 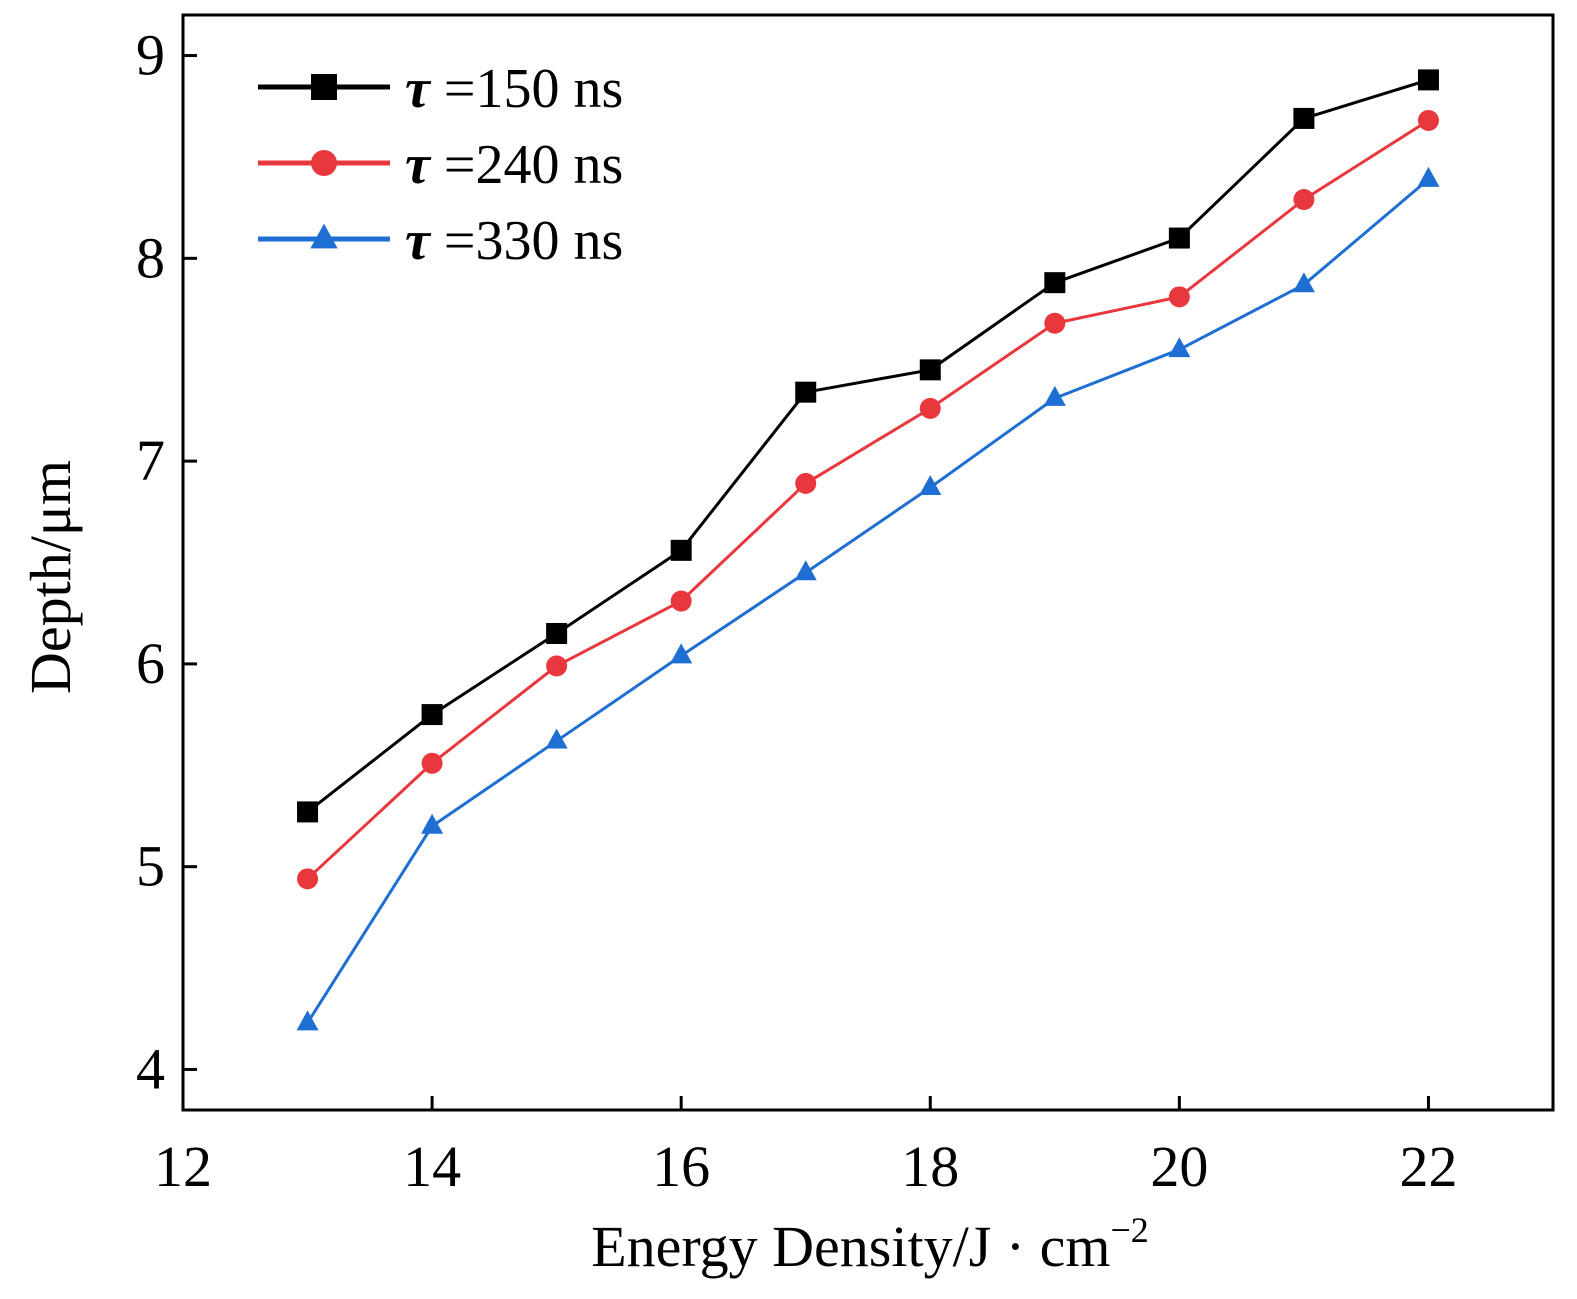 I want to click on legend-label-text: =240 ns, so click(x=526, y=165).